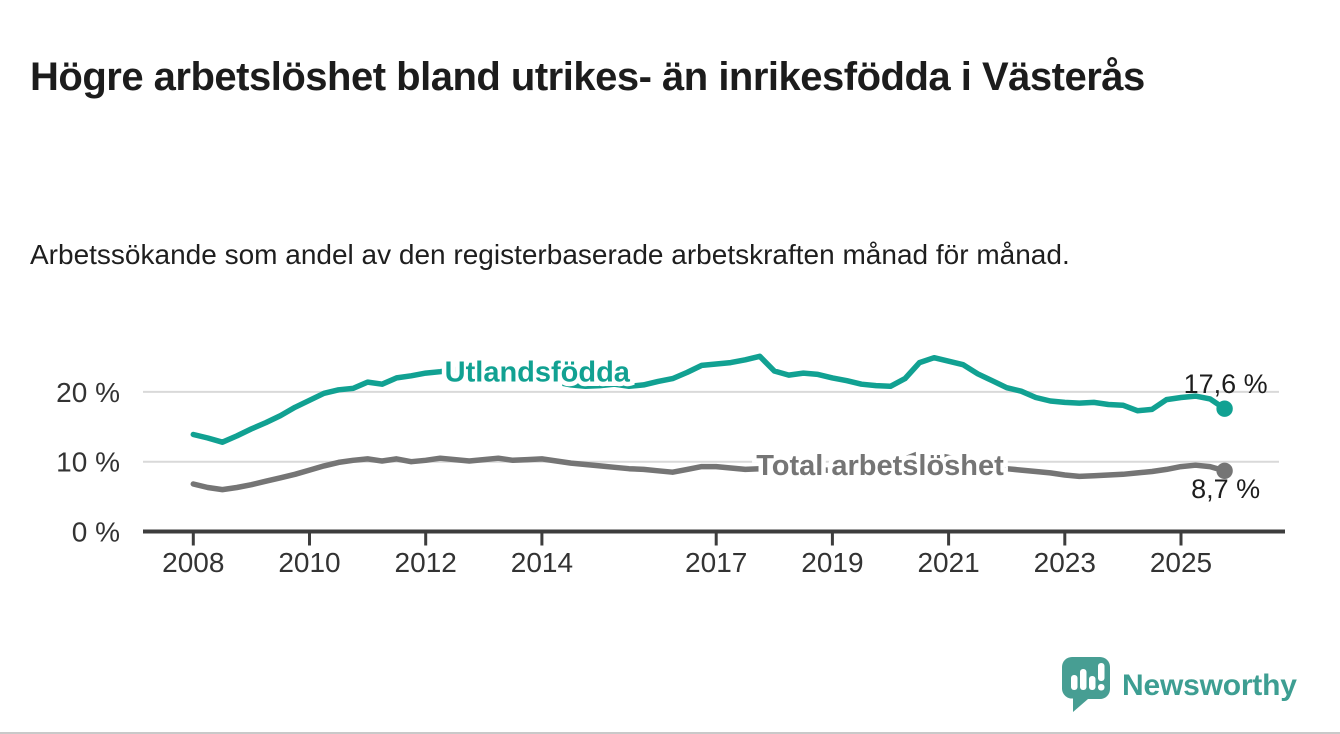 The image size is (1340, 734). What do you see at coordinates (1065, 562) in the screenshot?
I see `x-tick-label: 2023` at bounding box center [1065, 562].